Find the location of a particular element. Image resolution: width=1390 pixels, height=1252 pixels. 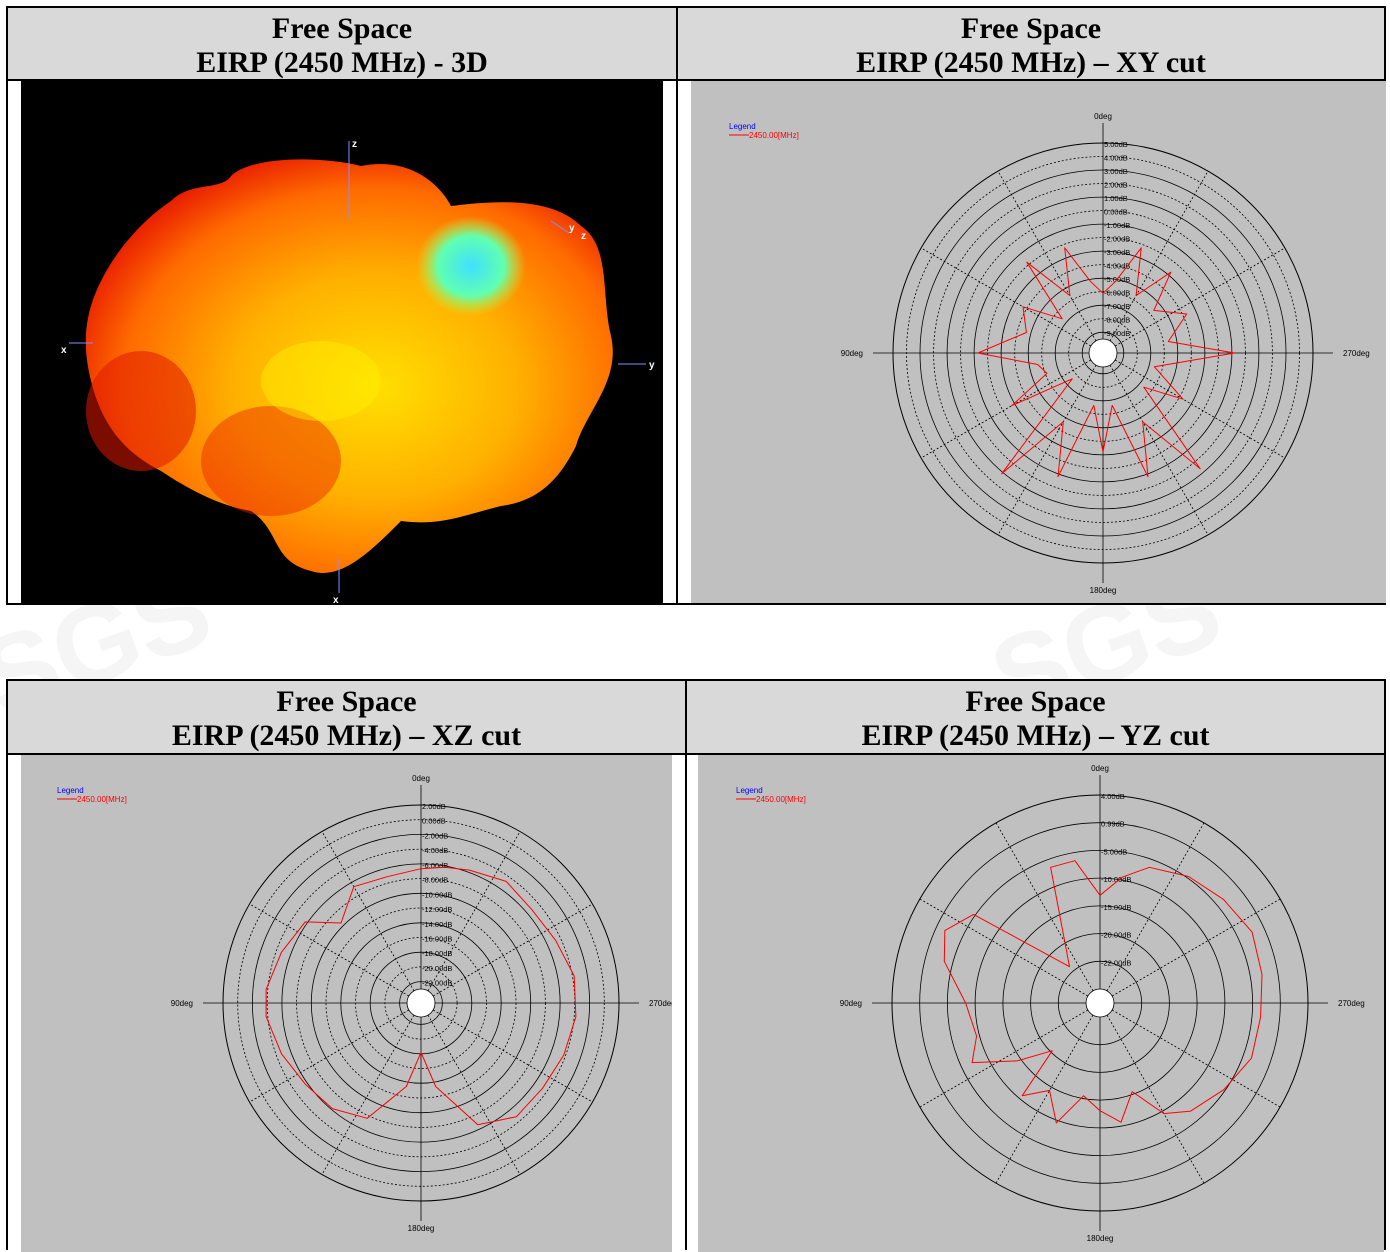

header-xy-line1: Free Space is located at coordinates (1031, 28).